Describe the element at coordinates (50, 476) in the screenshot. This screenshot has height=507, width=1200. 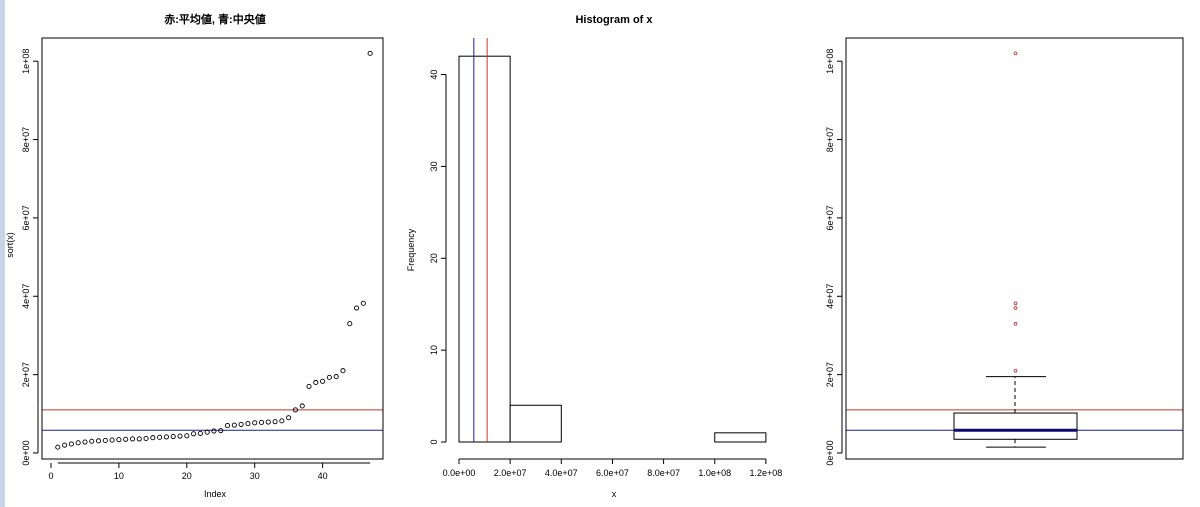
I see `scatter-x-tick-label: 0` at that location.